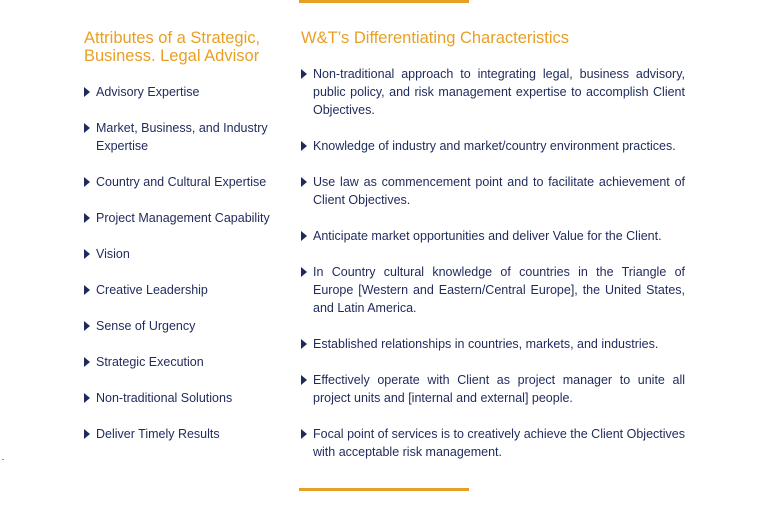 The height and width of the screenshot is (519, 761). Describe the element at coordinates (164, 398) in the screenshot. I see `list-item-text: Non-traditional Solutions` at that location.